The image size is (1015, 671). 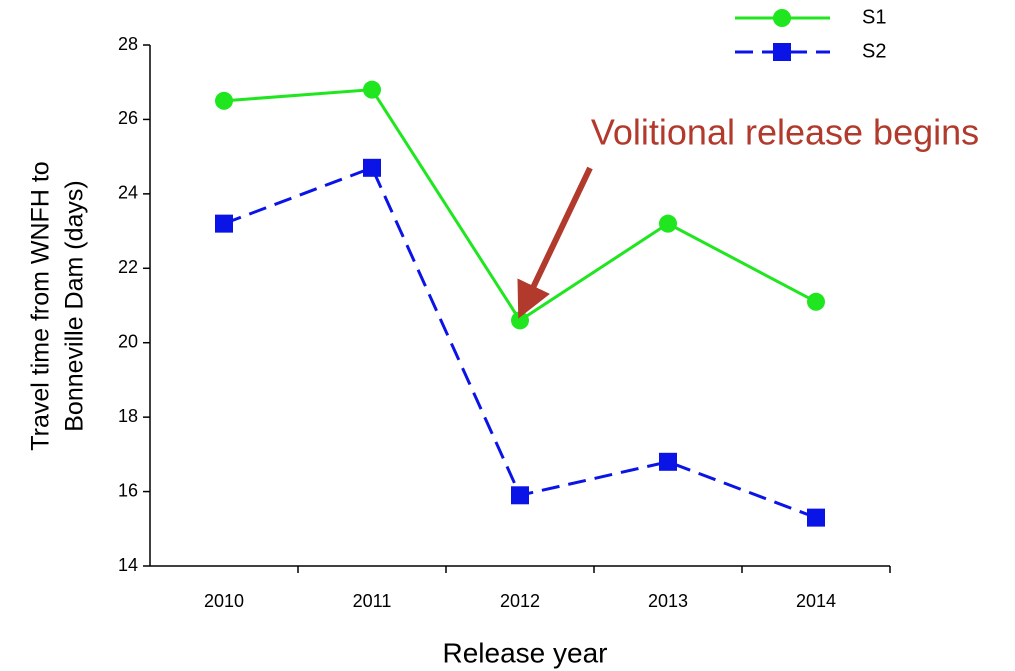 I want to click on y-tick-label: 24, so click(x=128, y=193).